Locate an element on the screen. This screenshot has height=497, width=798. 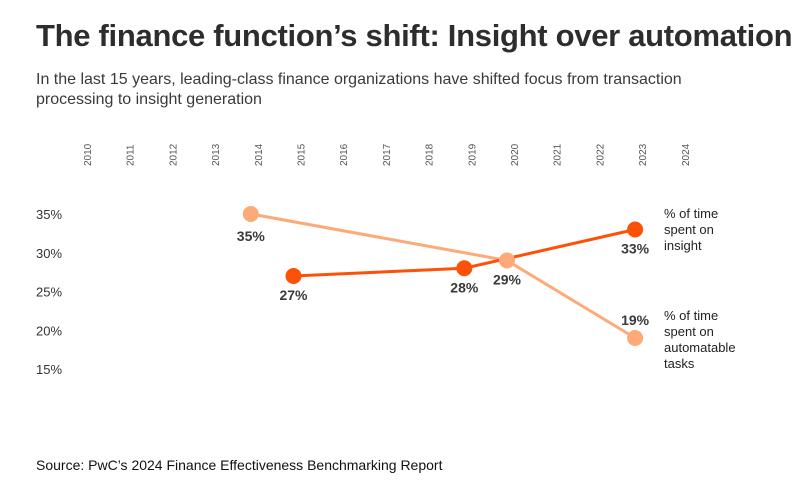
x-tick-label: 2013 is located at coordinates (216, 154).